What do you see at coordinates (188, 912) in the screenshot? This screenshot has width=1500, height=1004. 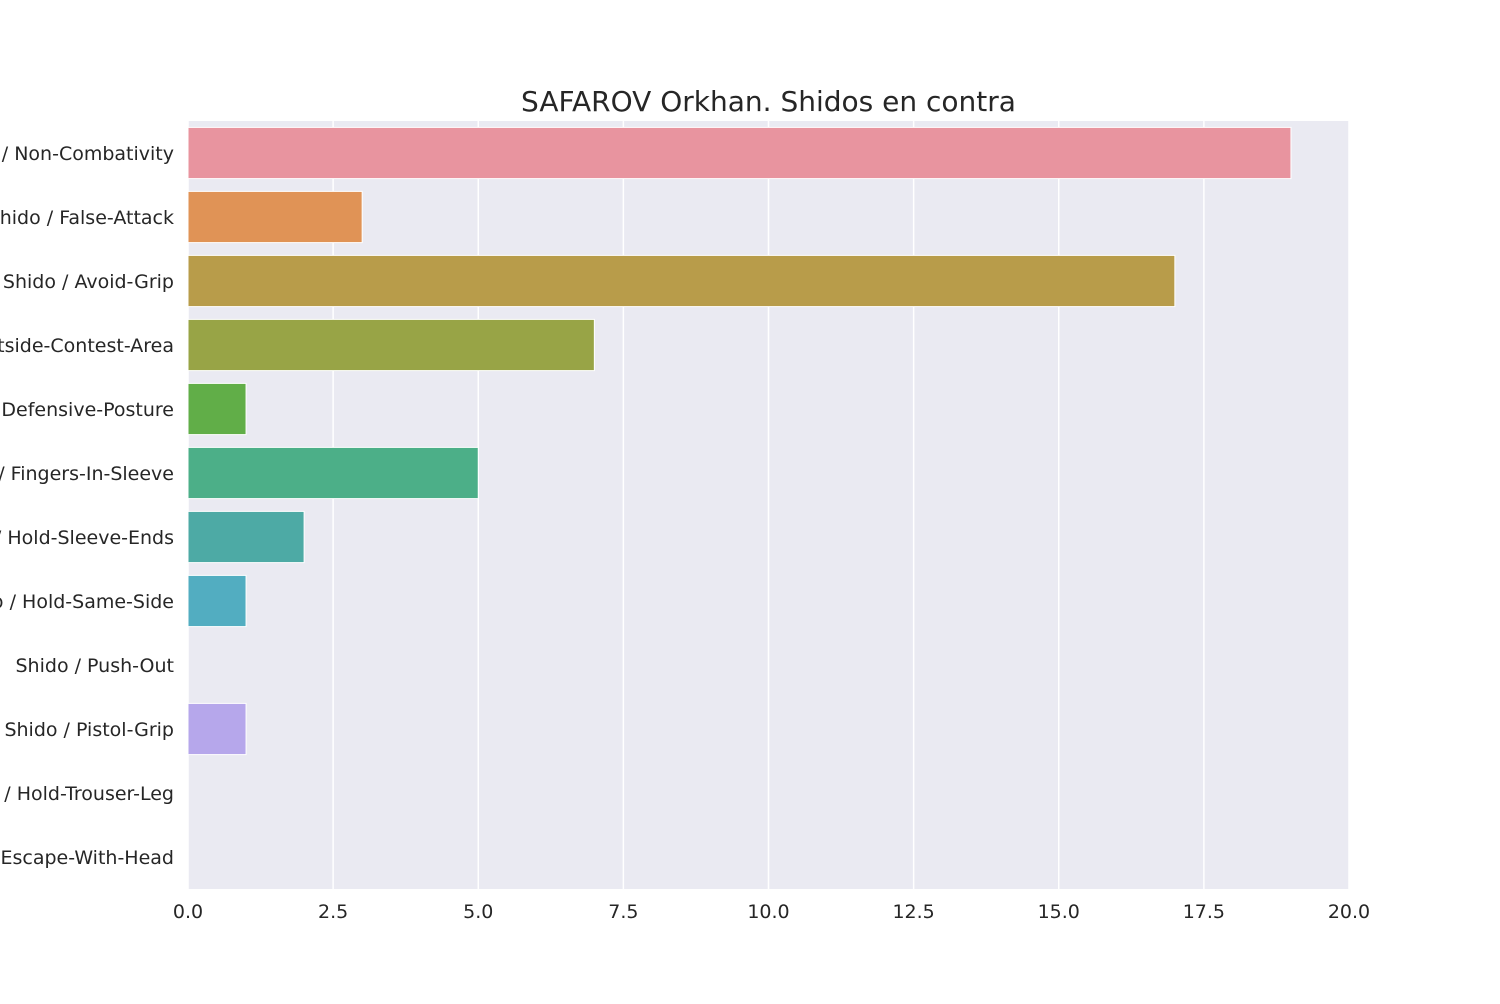 I see `x-tick-label: 0.0` at bounding box center [188, 912].